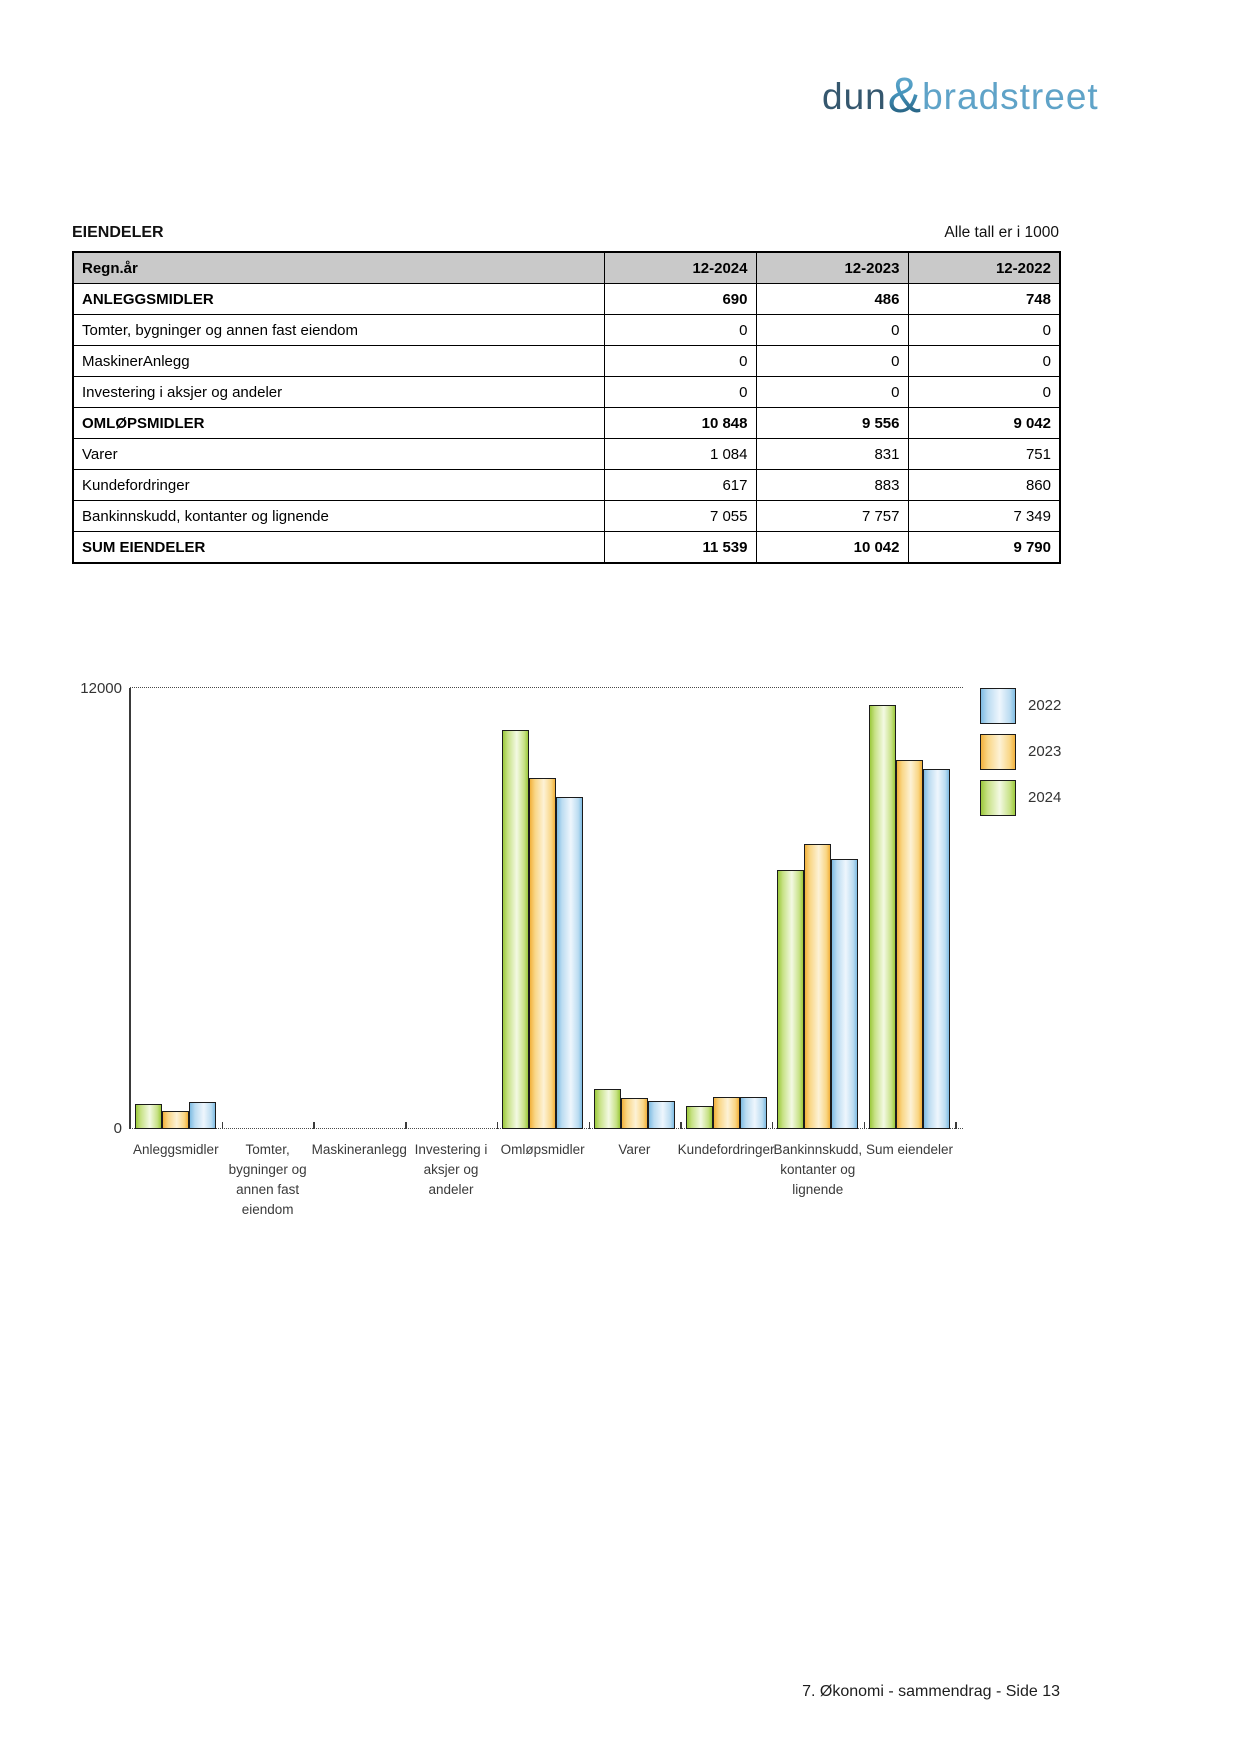 The height and width of the screenshot is (1754, 1241). I want to click on legend-label-2022: 2022, so click(1045, 705).